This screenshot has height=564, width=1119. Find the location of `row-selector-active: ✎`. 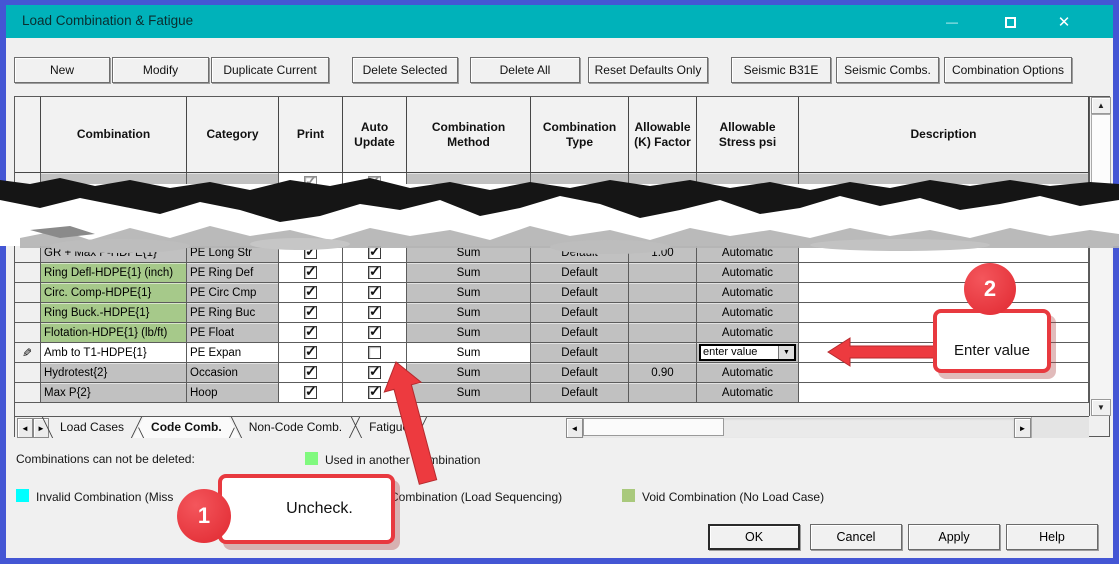

row-selector-active: ✎ is located at coordinates (28, 353).